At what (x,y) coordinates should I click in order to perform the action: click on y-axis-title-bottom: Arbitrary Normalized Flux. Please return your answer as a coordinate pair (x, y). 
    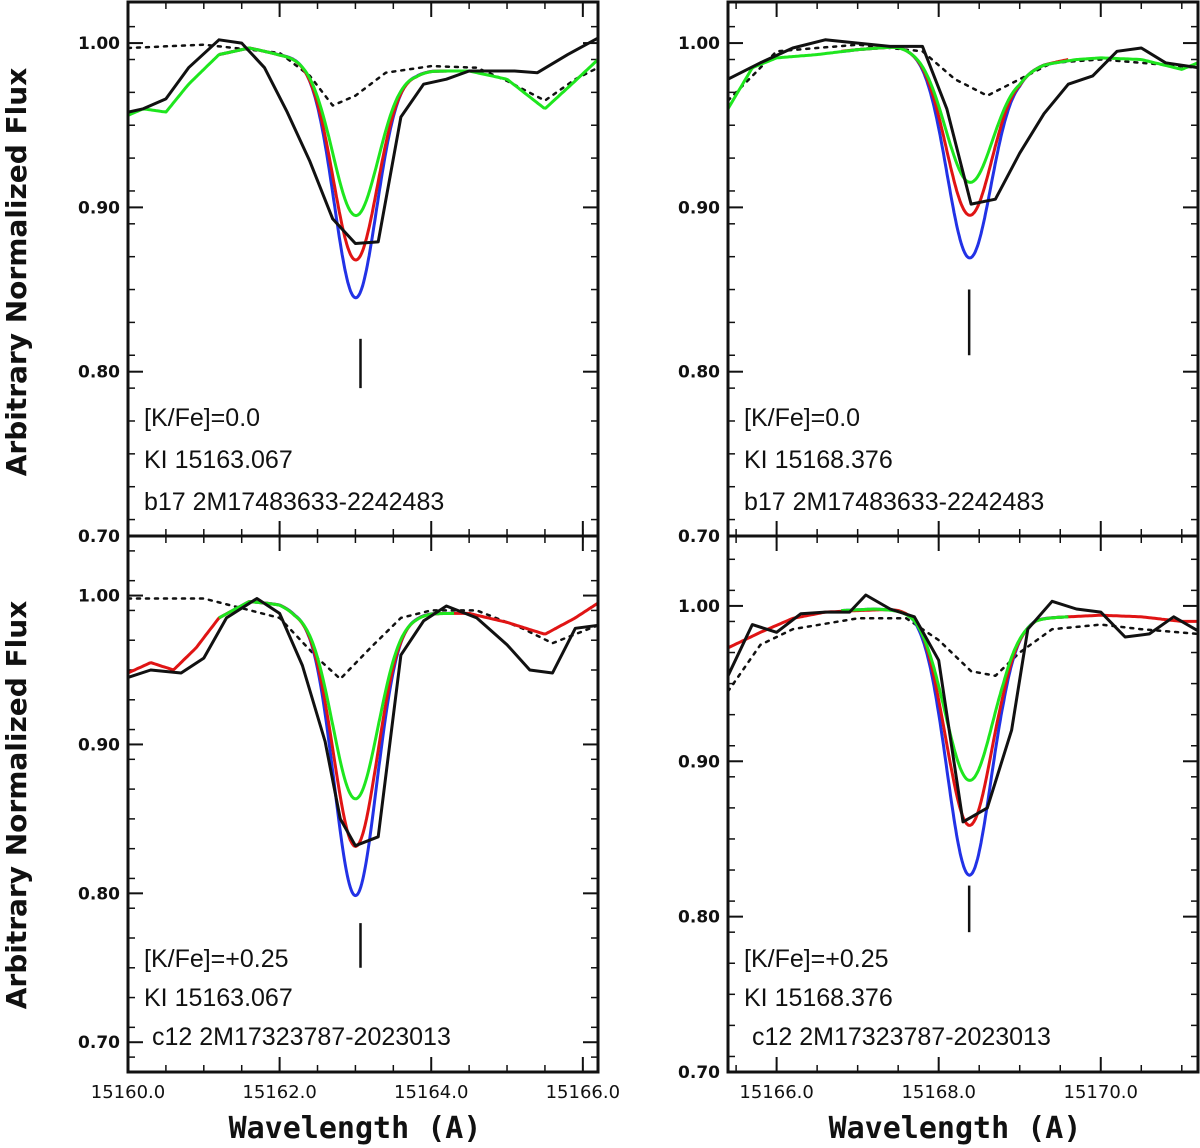
    Looking at the image, I should click on (16, 805).